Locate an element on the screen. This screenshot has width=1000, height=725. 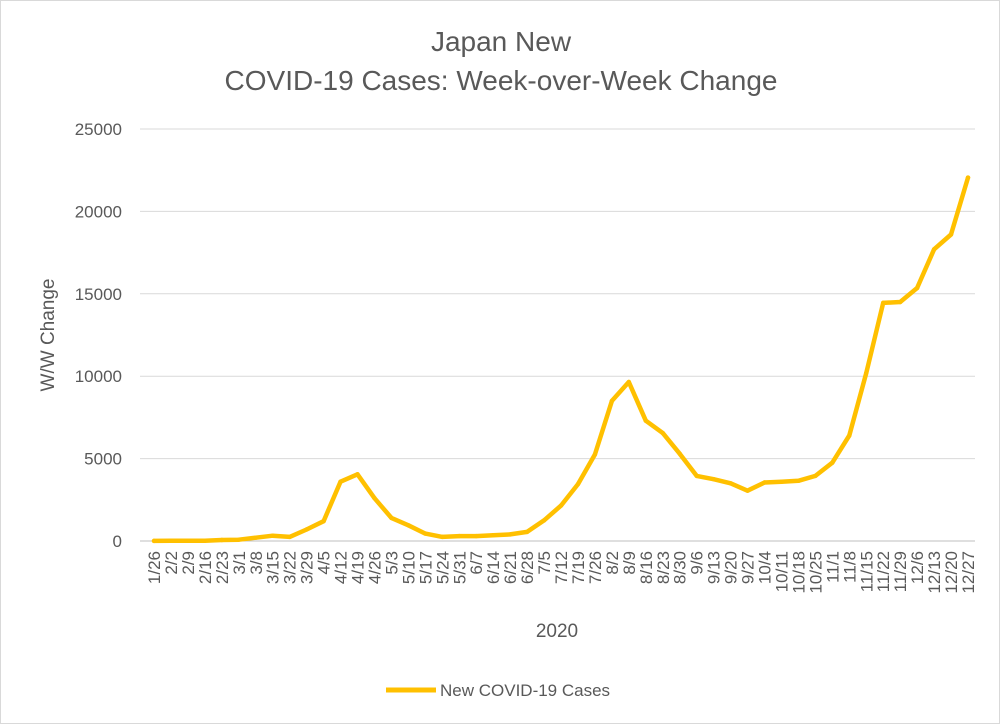
x-tick-label: 3/15 is located at coordinates (273, 567).